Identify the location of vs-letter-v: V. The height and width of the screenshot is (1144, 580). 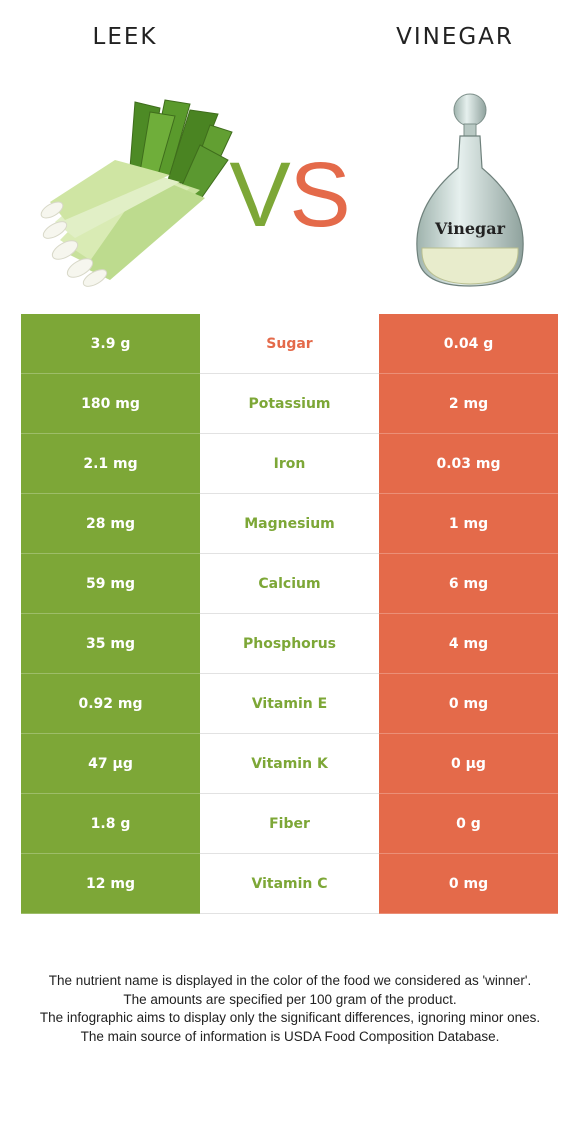
(260, 191).